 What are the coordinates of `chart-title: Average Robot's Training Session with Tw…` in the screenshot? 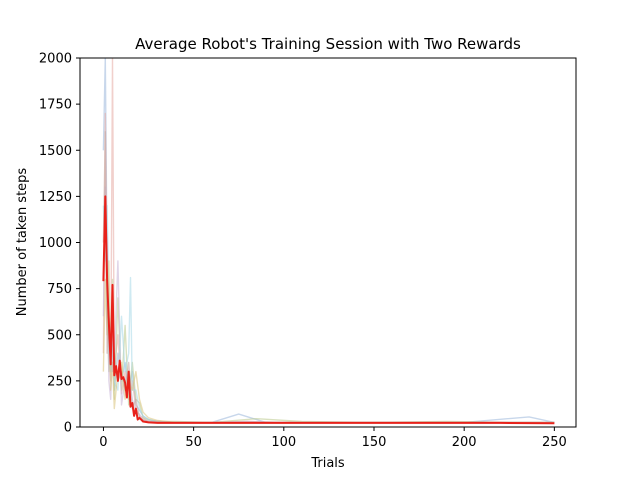 It's located at (328, 44).